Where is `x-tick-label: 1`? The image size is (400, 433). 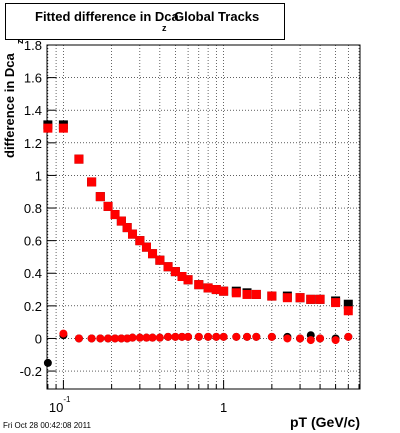 x-tick-label: 1 is located at coordinates (223, 407).